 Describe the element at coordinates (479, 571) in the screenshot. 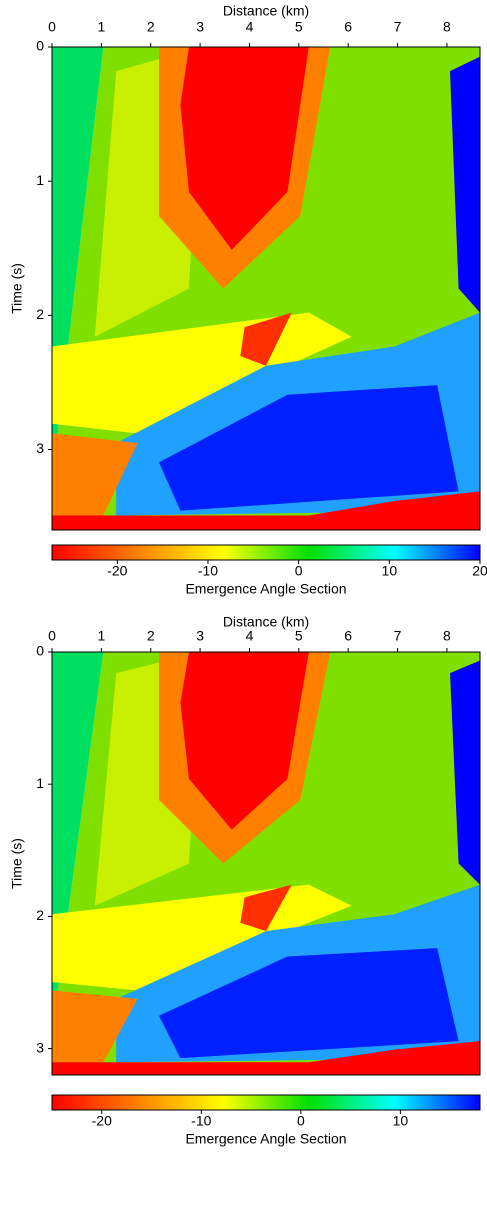

I see `colorbar-tick-label: 20` at that location.